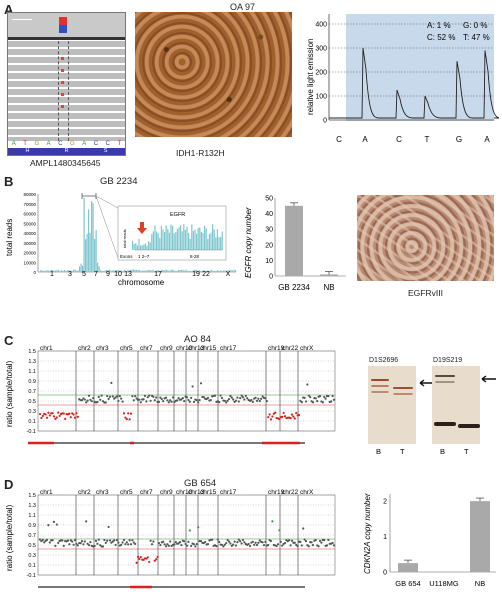 Image resolution: width=502 pixels, height=601 pixels. What do you see at coordinates (32, 382) in the screenshot?
I see `panel_c-ytick: 0.9` at bounding box center [32, 382].